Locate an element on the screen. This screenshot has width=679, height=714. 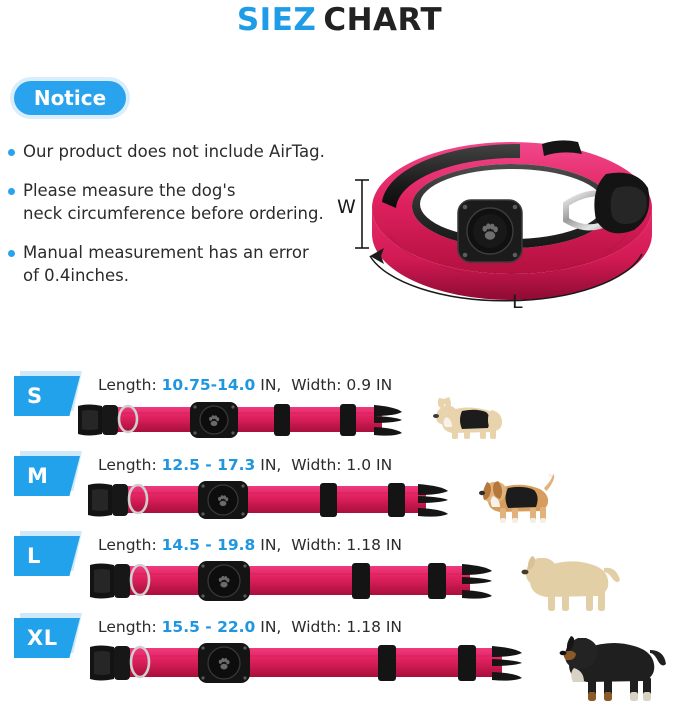
collar-strip-l is located at coordinates (291, 581).